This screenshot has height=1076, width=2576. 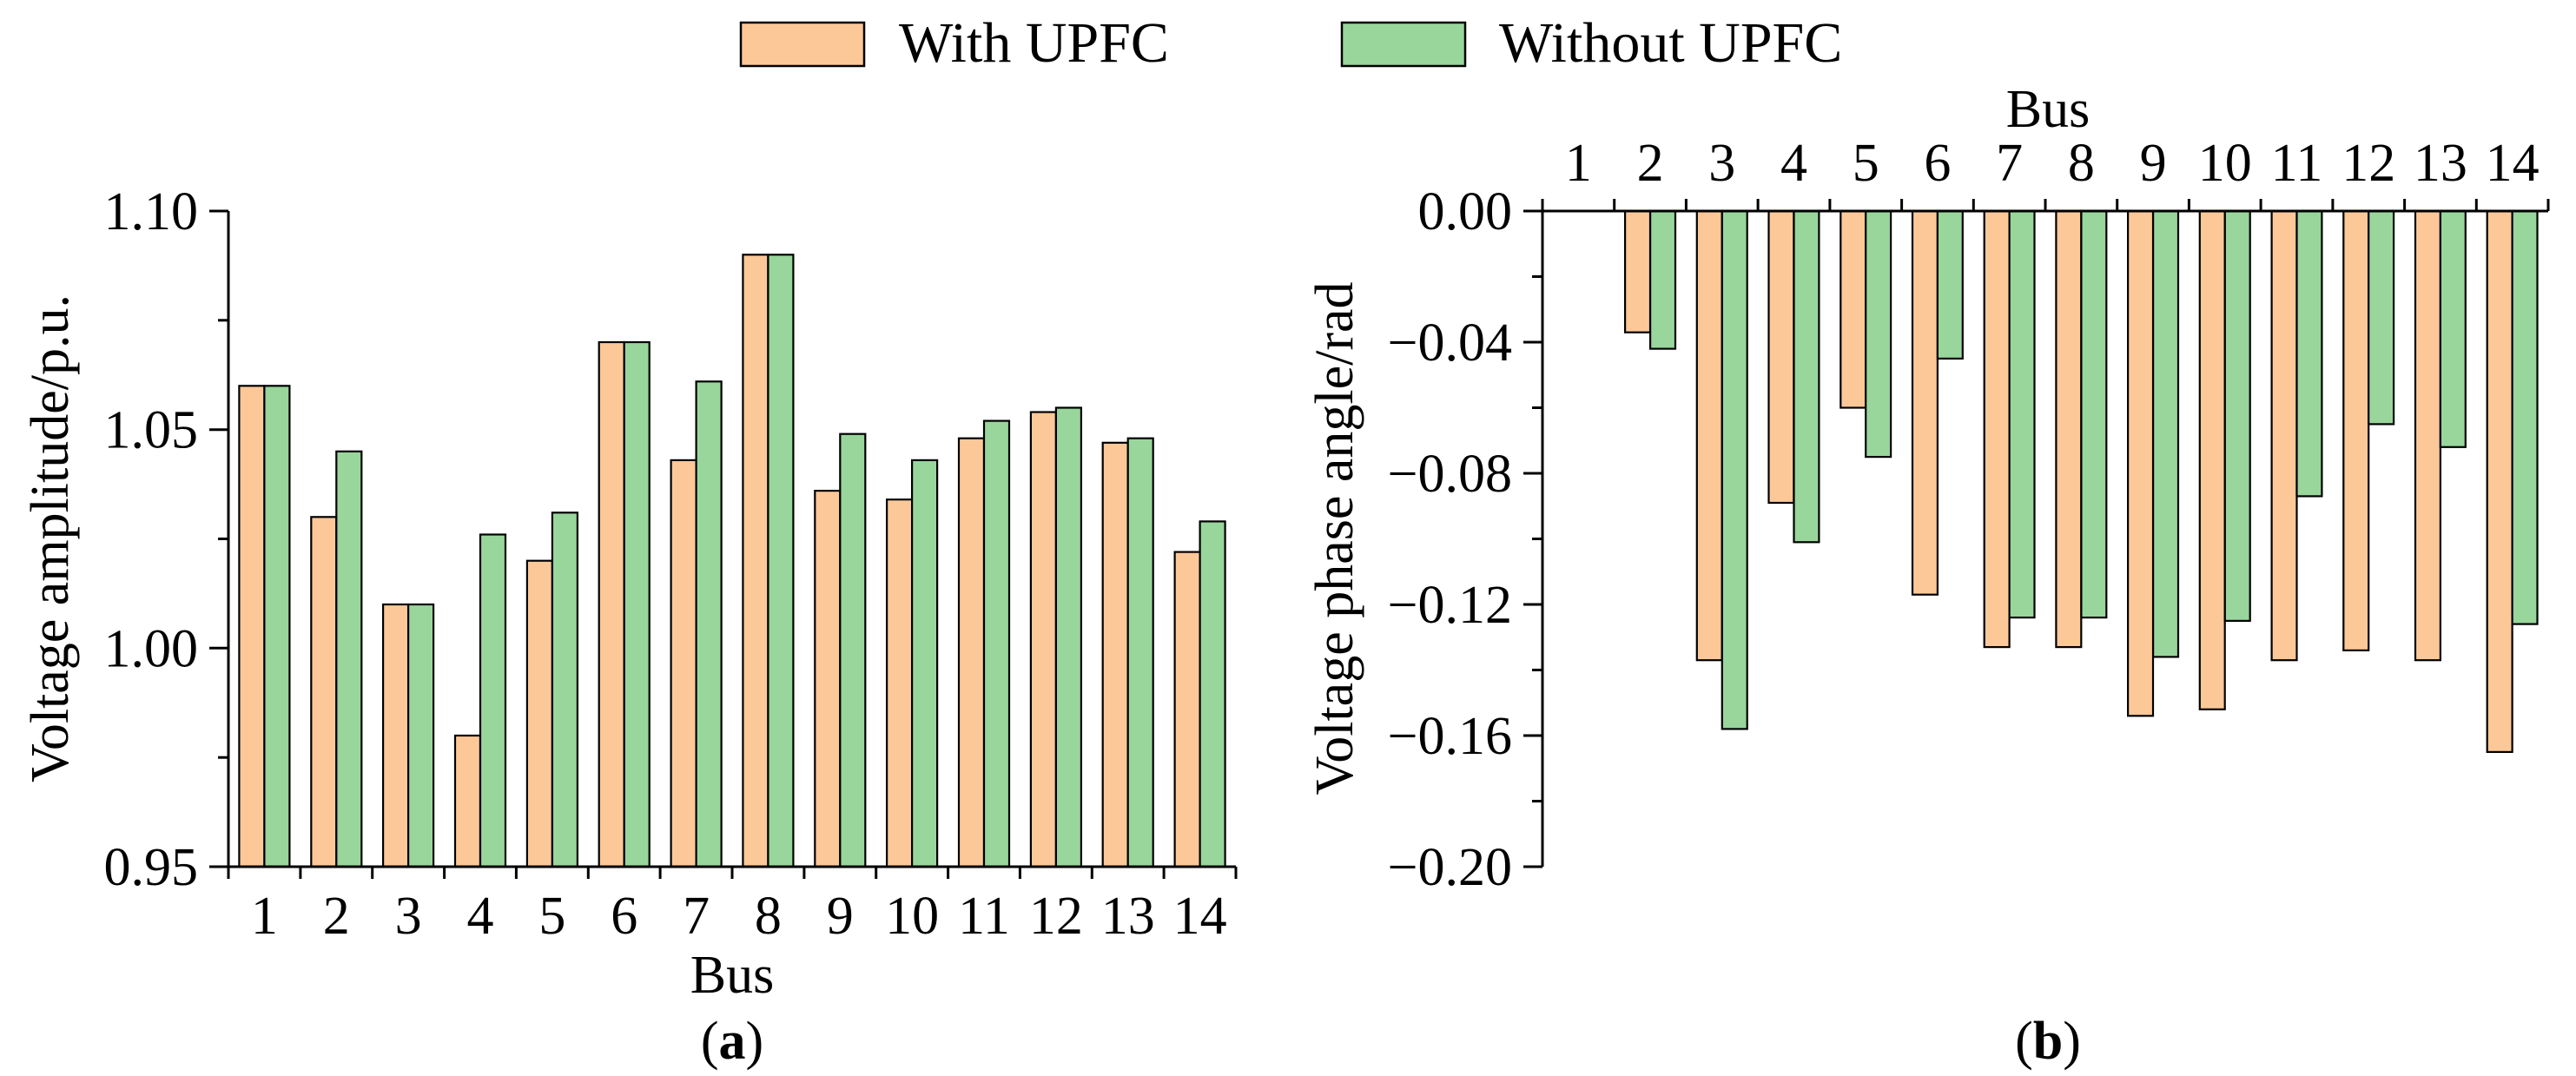 I want to click on chart-b-panel-label: (b), so click(x=2048, y=1041).